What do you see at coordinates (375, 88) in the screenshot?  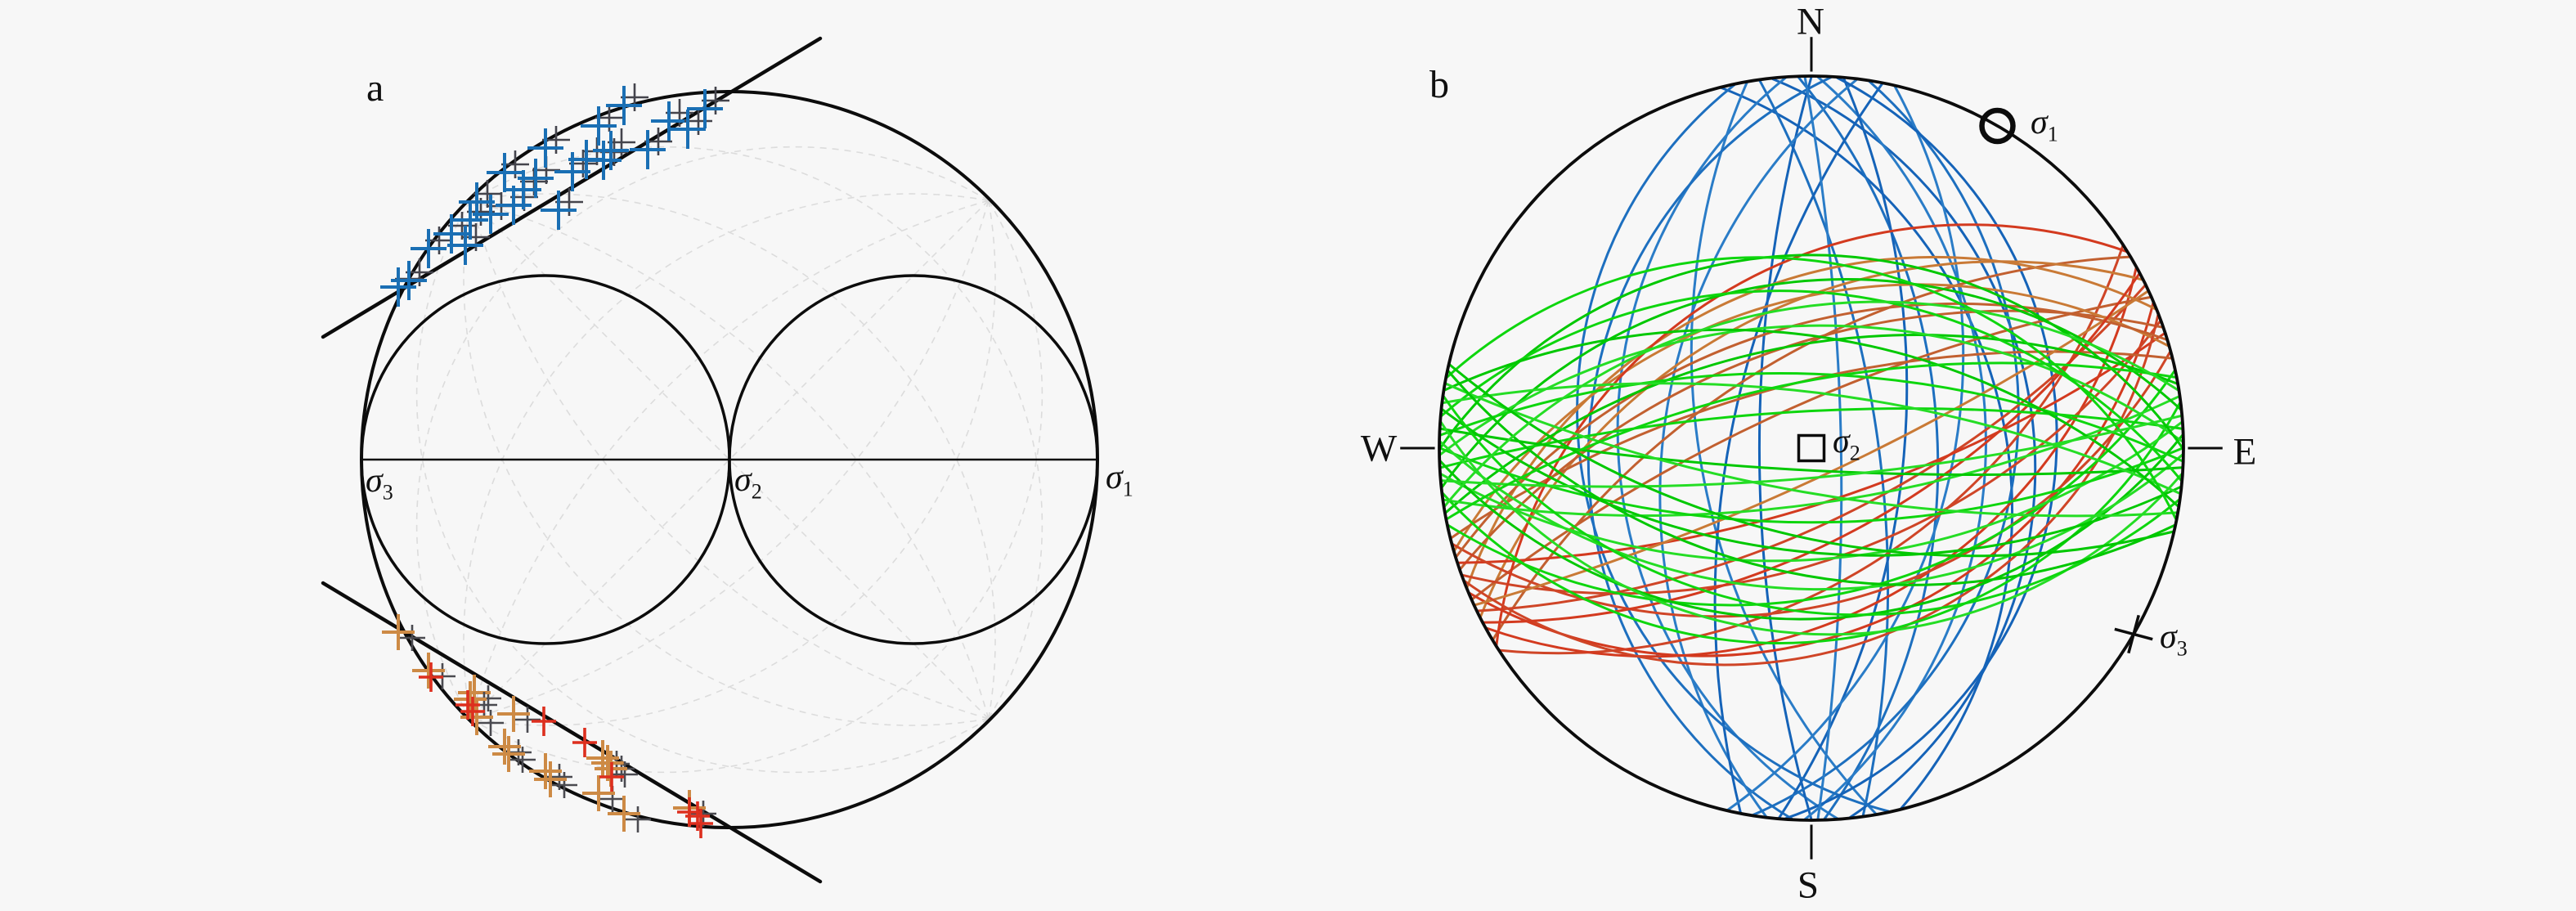 I see `panel-a-label: a` at bounding box center [375, 88].